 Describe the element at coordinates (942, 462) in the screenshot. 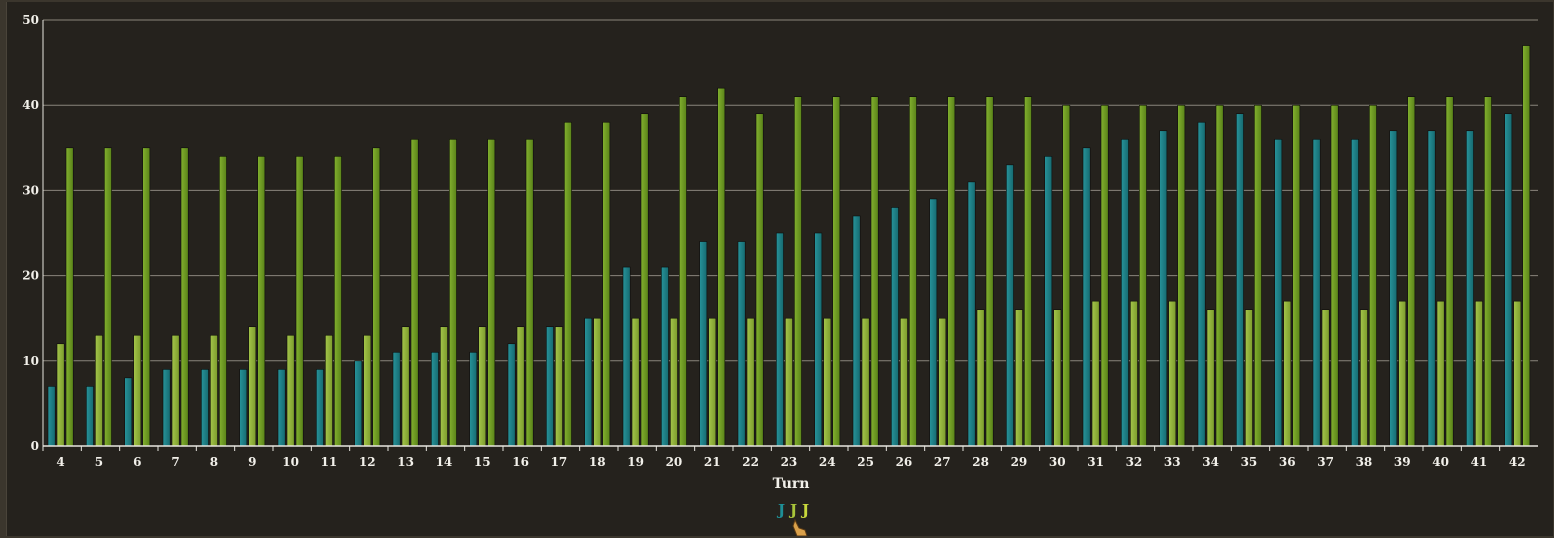

I see `x-tick-label: 27` at that location.